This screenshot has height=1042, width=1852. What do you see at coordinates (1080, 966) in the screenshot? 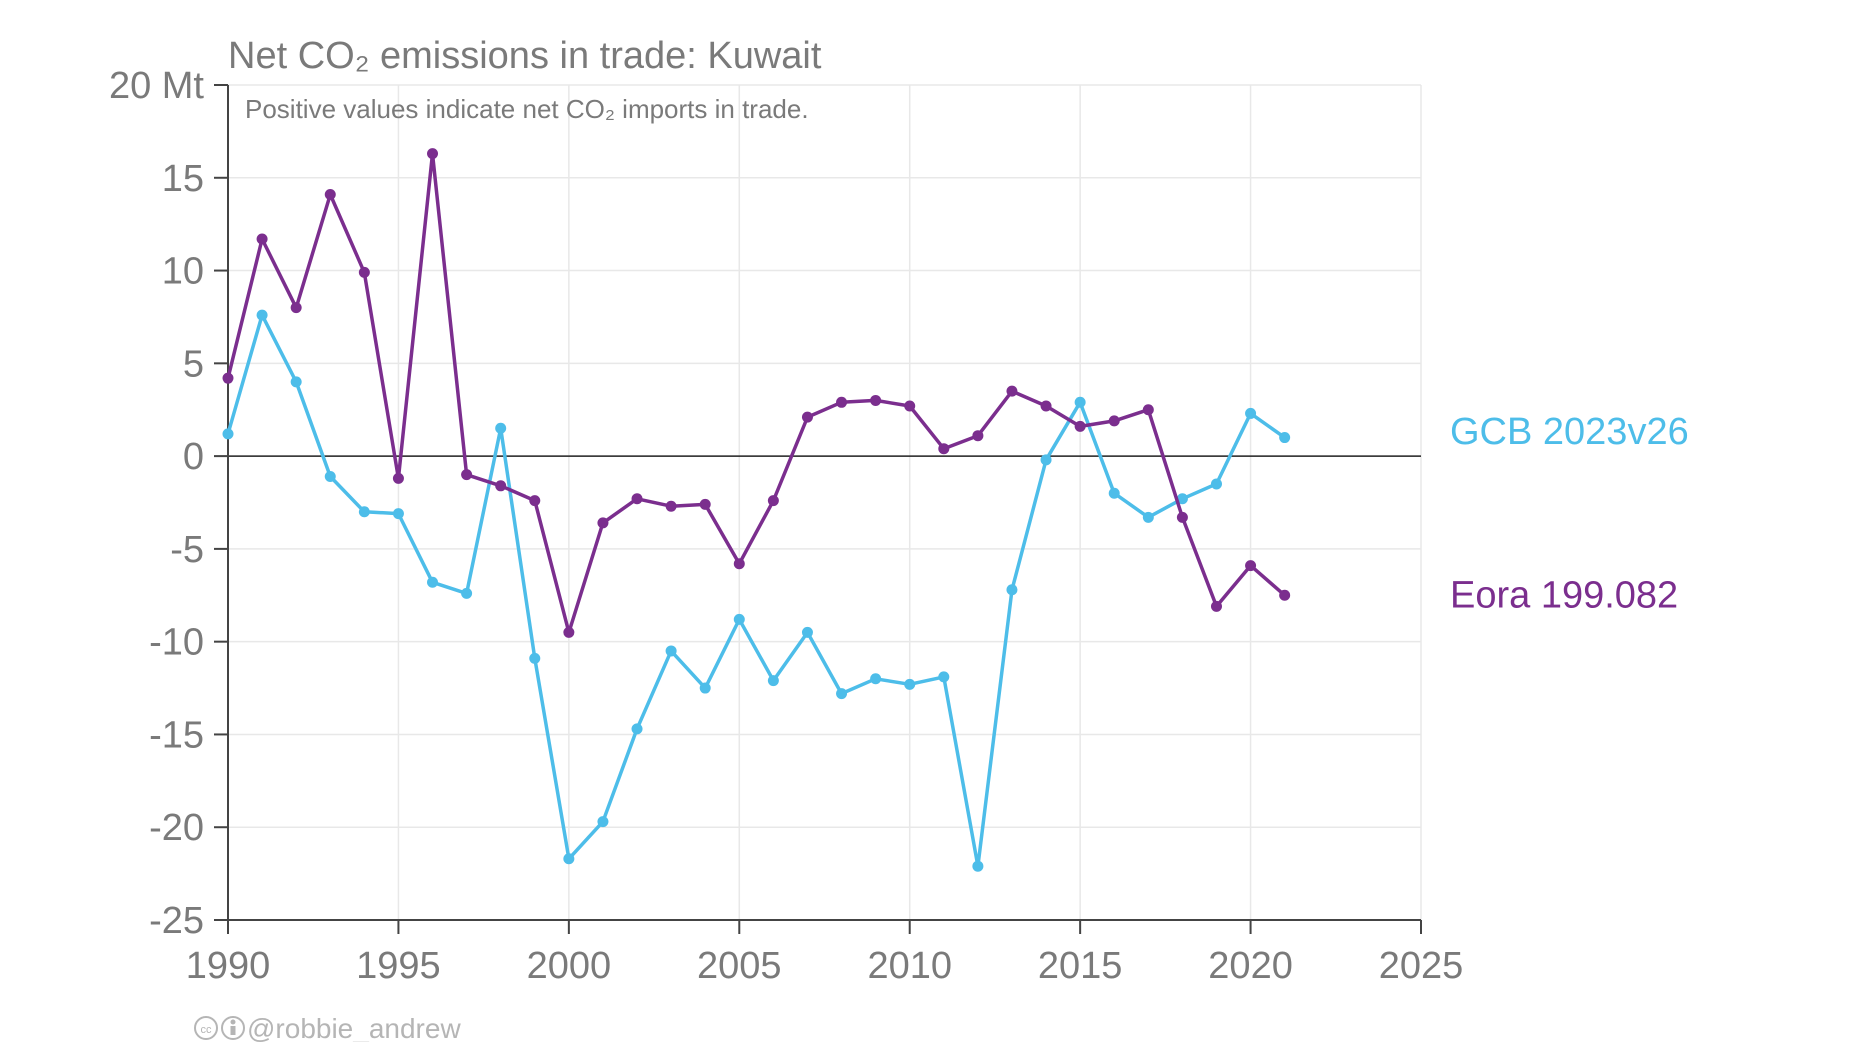
I see `x-tick-label: 2015` at bounding box center [1080, 966].